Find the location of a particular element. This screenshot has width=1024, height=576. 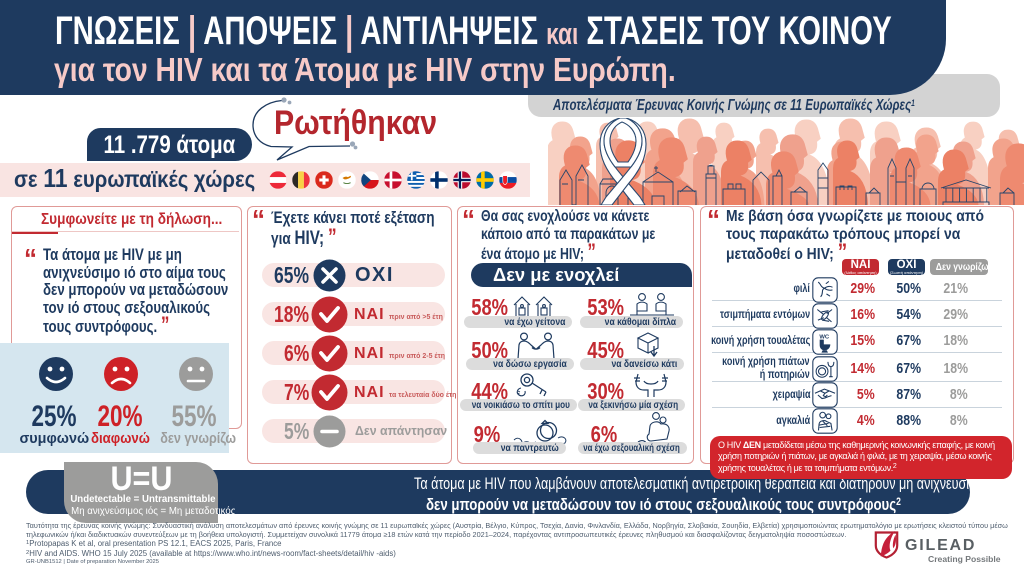

svg-text: Creating Possible is located at coordinates (964, 559).